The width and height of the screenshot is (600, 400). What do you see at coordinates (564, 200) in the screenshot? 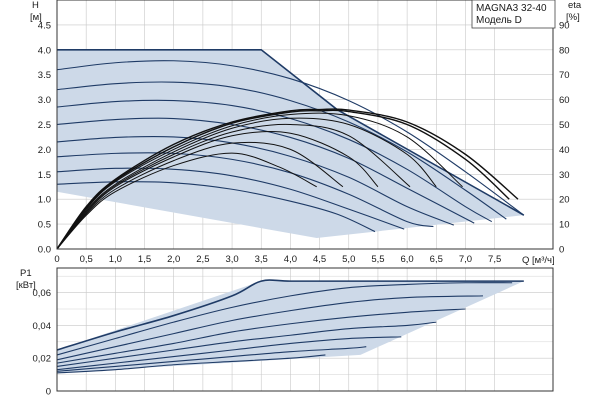
I see `y2-tick-label: 20` at bounding box center [564, 200].